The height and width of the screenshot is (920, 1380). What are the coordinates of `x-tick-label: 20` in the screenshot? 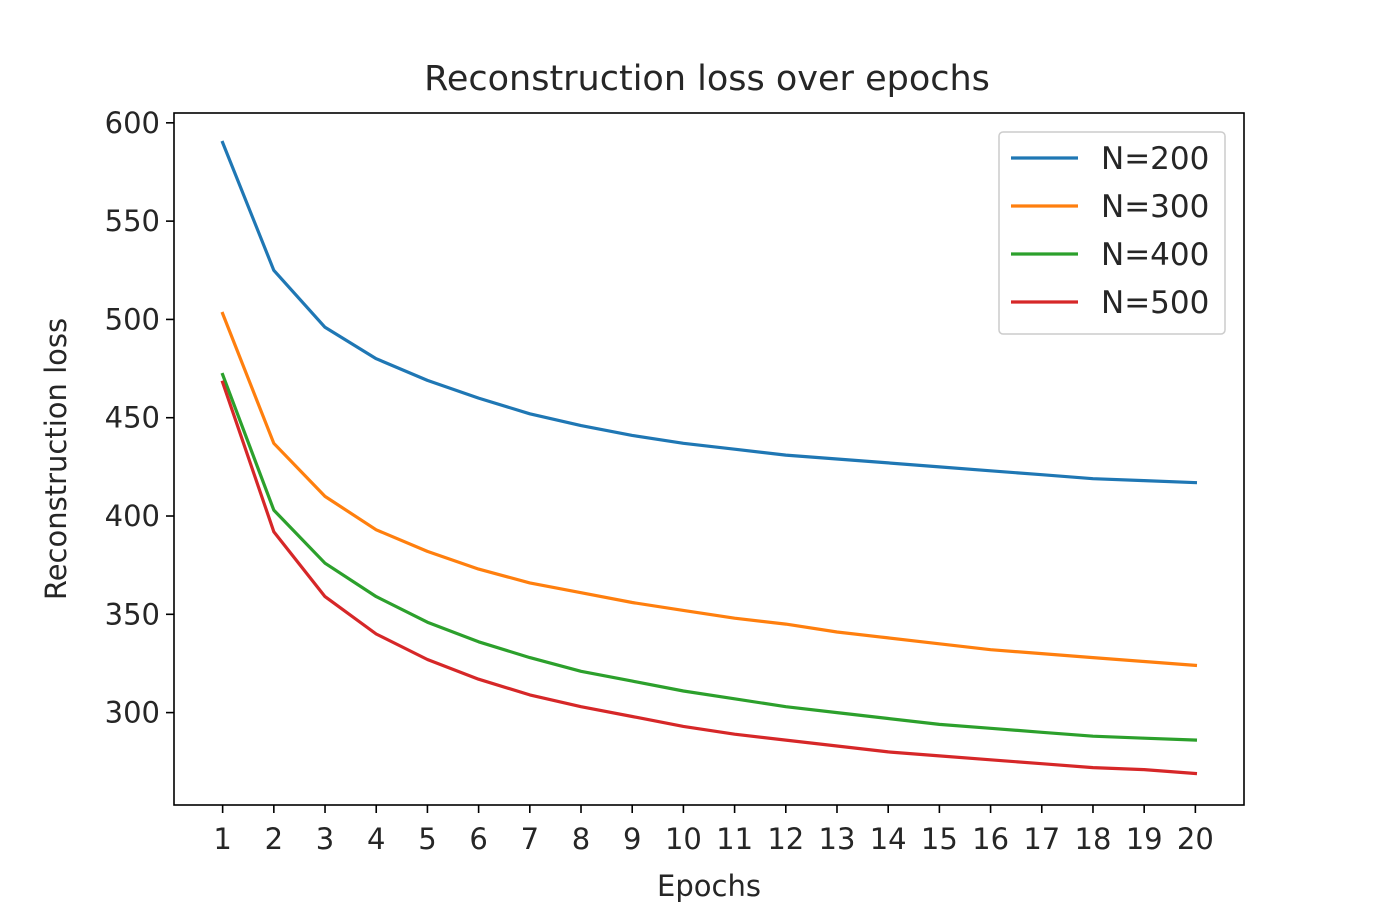 It's located at (1195, 839).